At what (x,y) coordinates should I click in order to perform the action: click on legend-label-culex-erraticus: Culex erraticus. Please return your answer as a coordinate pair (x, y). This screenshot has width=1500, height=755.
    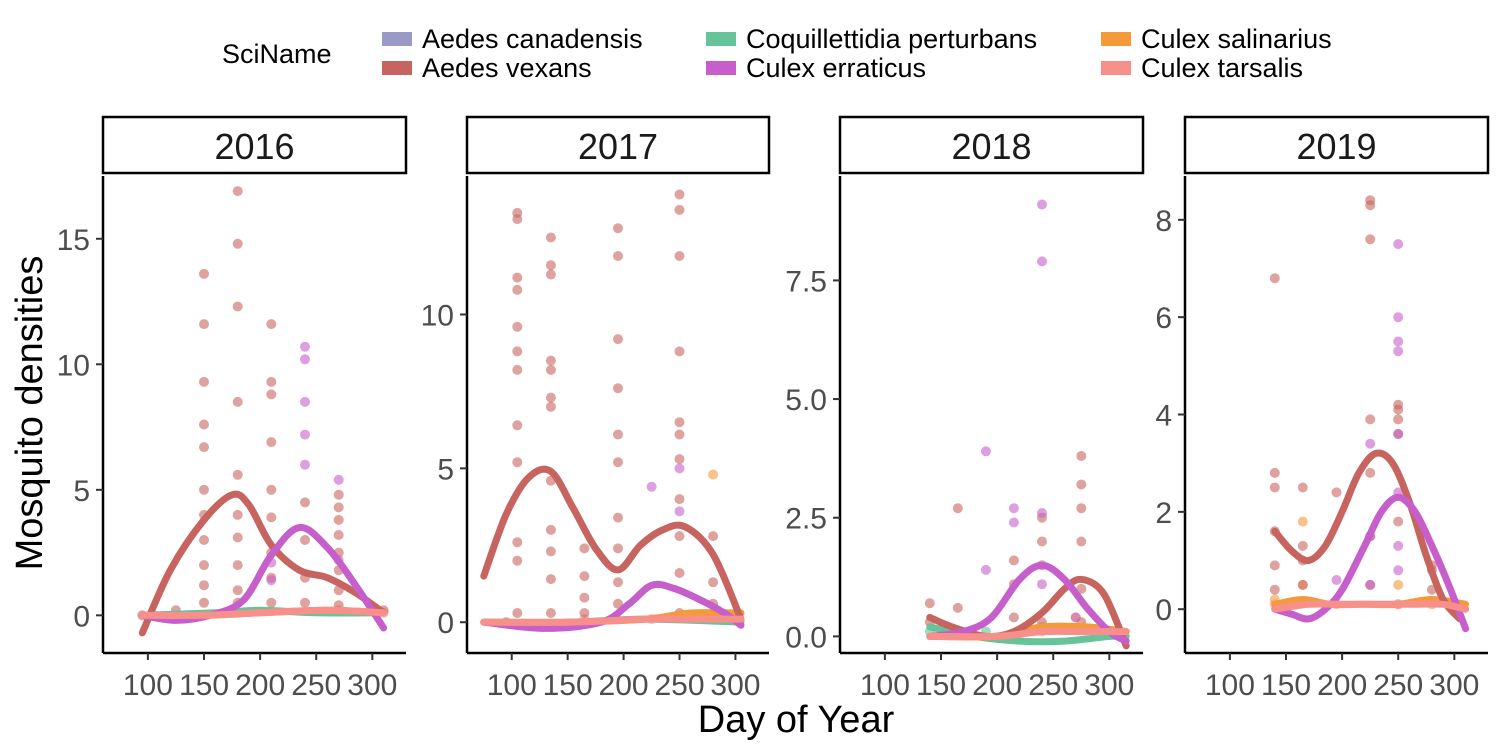
    Looking at the image, I should click on (836, 68).